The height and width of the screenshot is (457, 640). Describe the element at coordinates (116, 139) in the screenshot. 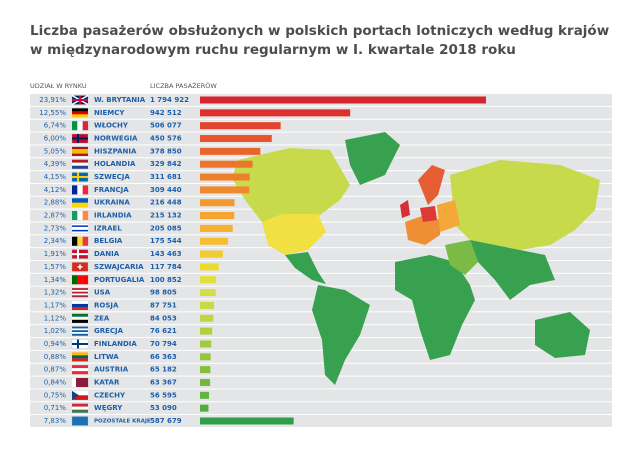

I see `category-label: NORWEGIA` at that location.